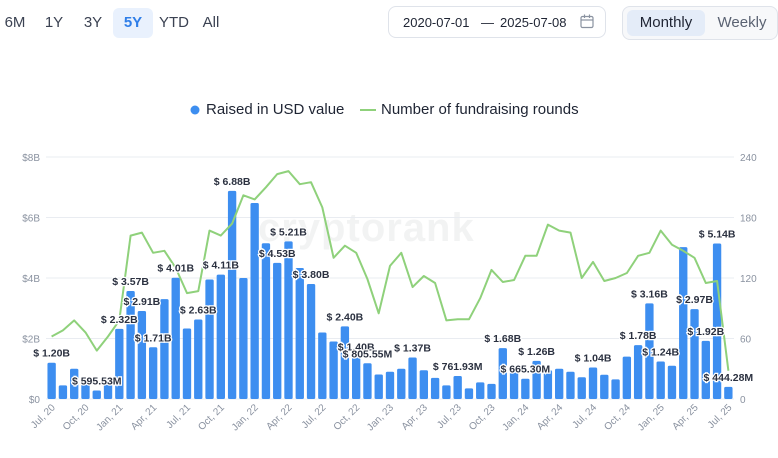 The width and height of the screenshot is (778, 458). I want to click on data-label: $ 444.28M, so click(729, 378).